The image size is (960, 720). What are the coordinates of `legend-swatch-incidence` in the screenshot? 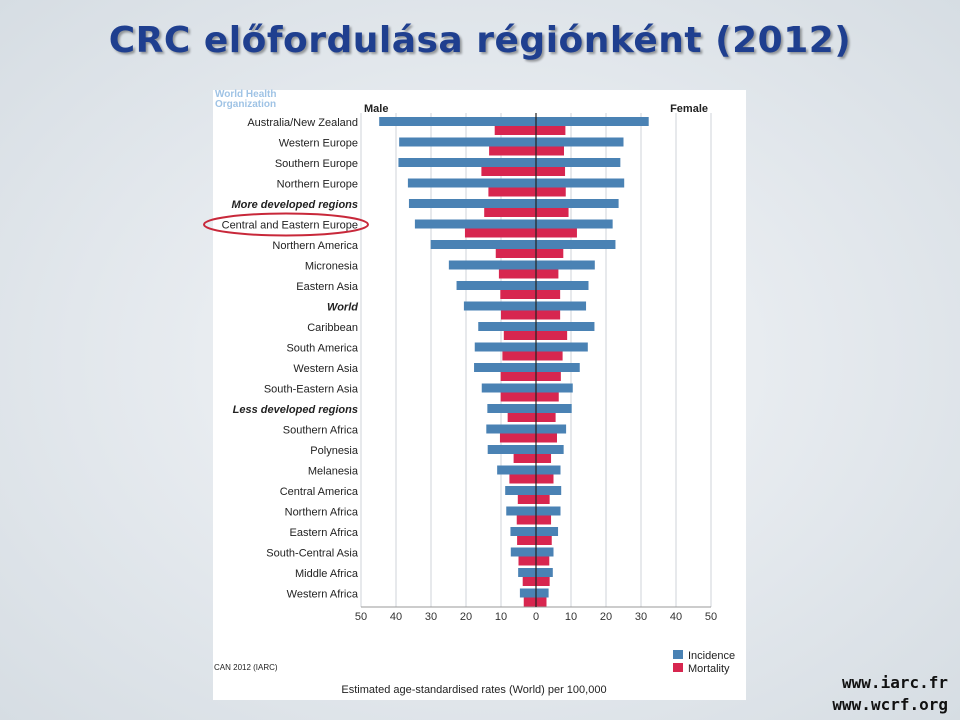 It's located at (678, 654).